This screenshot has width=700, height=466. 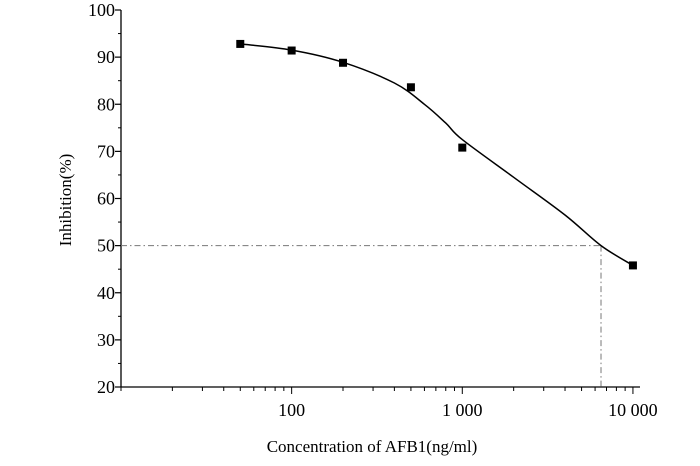 I want to click on x-tick-label: 10 000, so click(x=633, y=410).